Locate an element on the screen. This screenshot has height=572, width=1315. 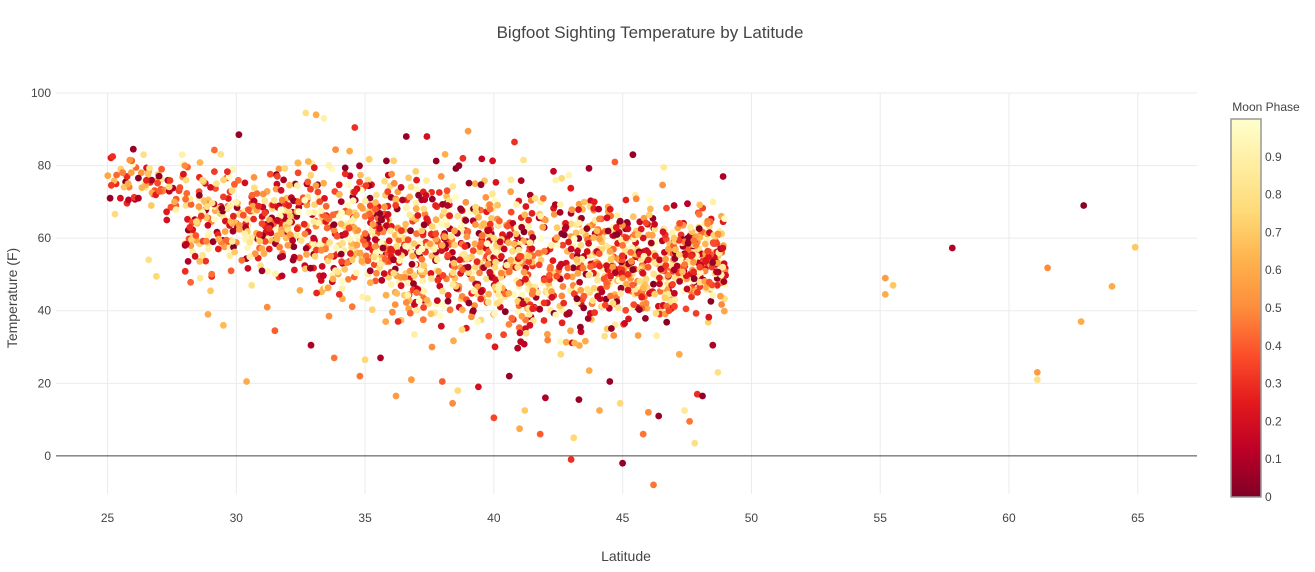
x-tick-label: 50 is located at coordinates (752, 518).